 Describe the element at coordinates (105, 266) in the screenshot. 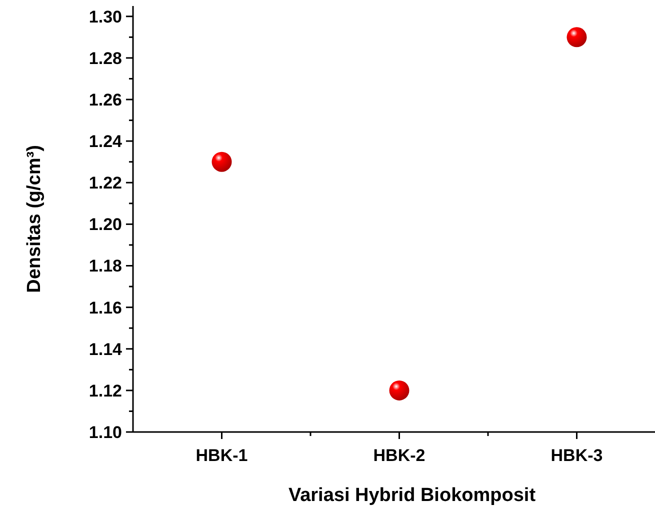

I see `y-tick-label: 1.18` at that location.